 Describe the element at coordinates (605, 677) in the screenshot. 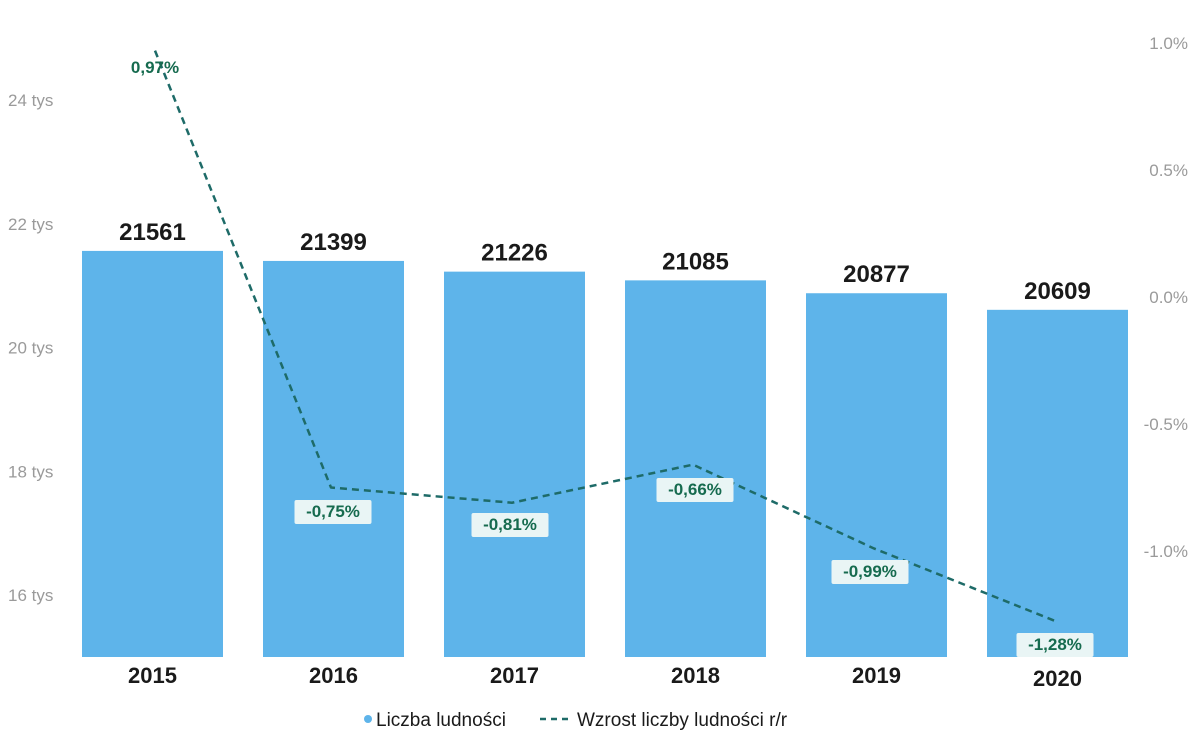

I see `x-axis: 2015 2016 2017 2018 2019 2020` at that location.